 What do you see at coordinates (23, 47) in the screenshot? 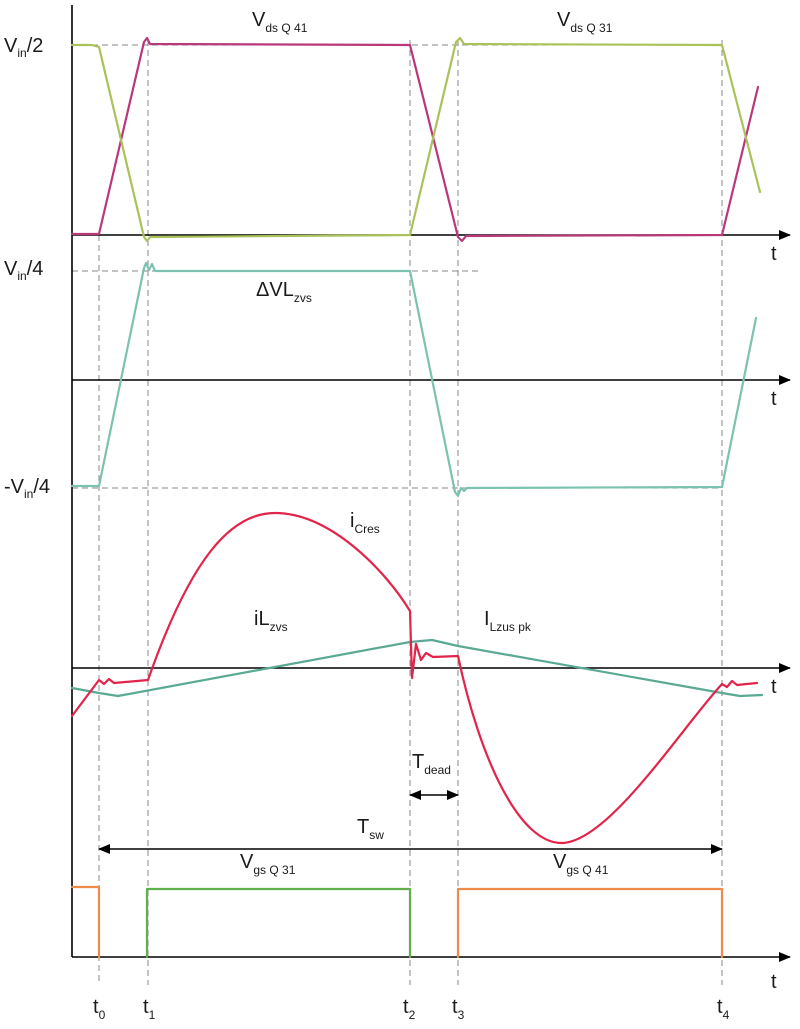
I see `level-label-vin-half: Vin/2` at bounding box center [23, 47].